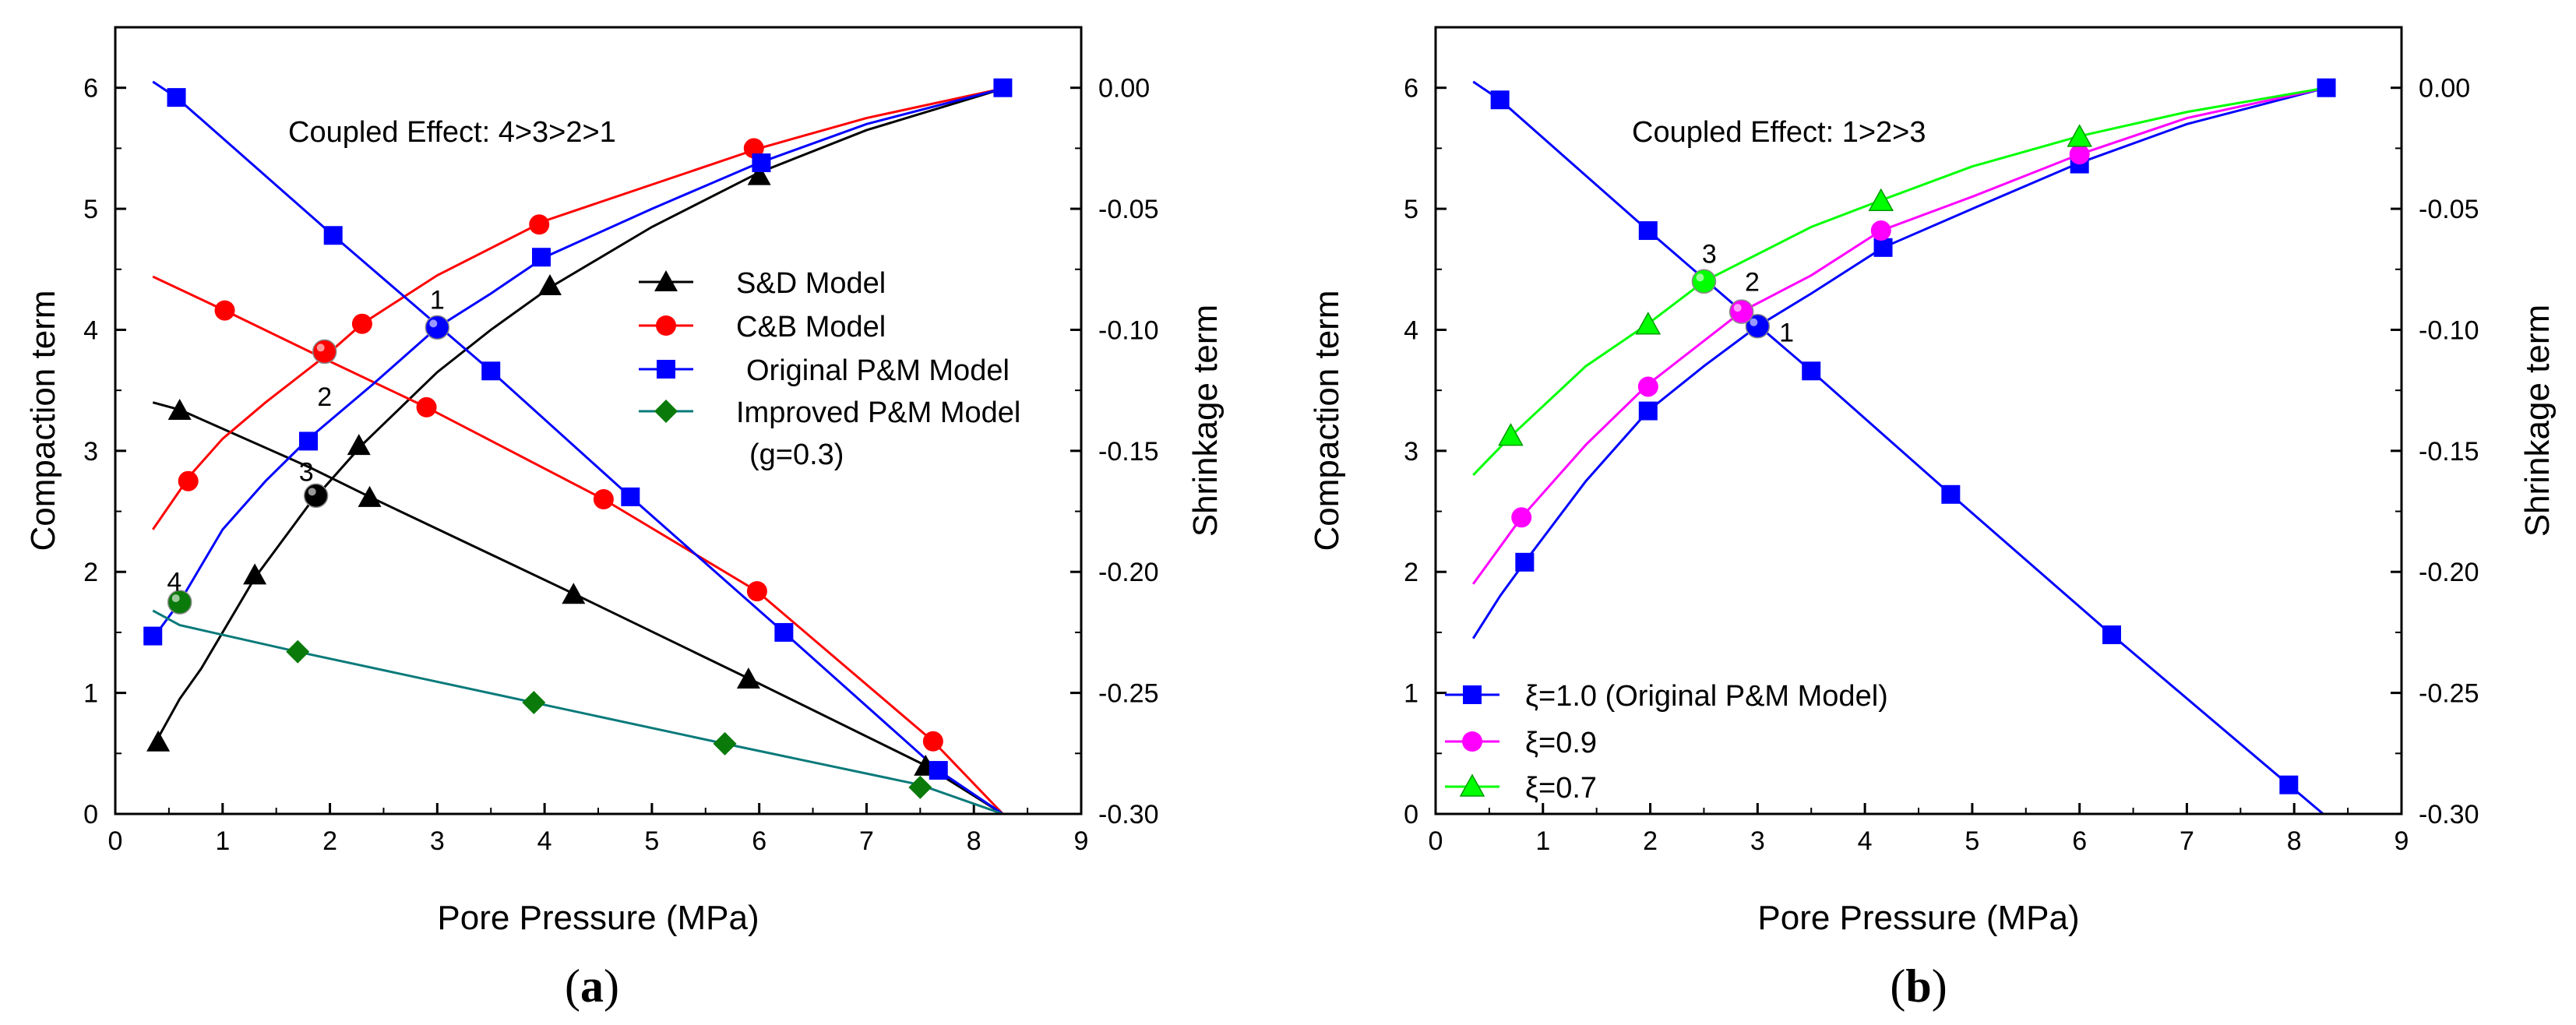 The image size is (2576, 1025). Describe the element at coordinates (1786, 333) in the screenshot. I see `panel-b-intersection-label-1: 1` at that location.